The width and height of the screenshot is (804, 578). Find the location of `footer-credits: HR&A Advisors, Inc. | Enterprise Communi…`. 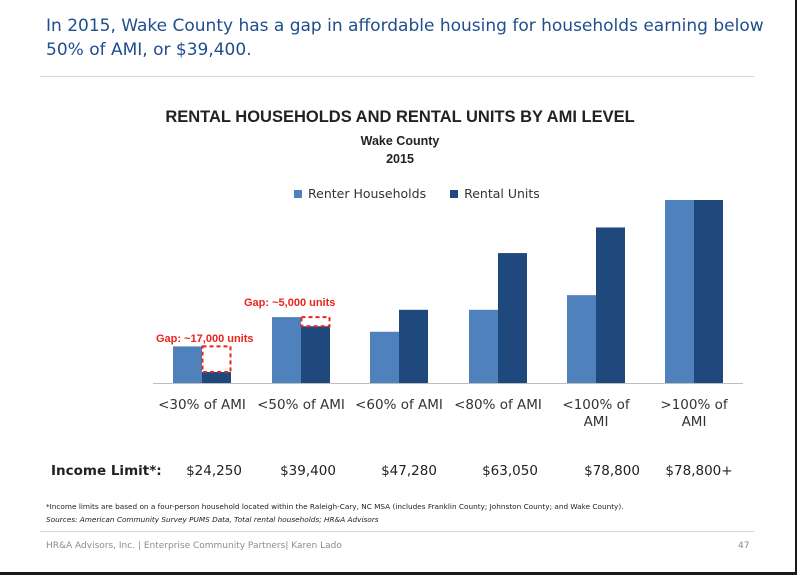

footer-credits: HR&A Advisors, Inc. | Enterprise Communi… is located at coordinates (194, 546).